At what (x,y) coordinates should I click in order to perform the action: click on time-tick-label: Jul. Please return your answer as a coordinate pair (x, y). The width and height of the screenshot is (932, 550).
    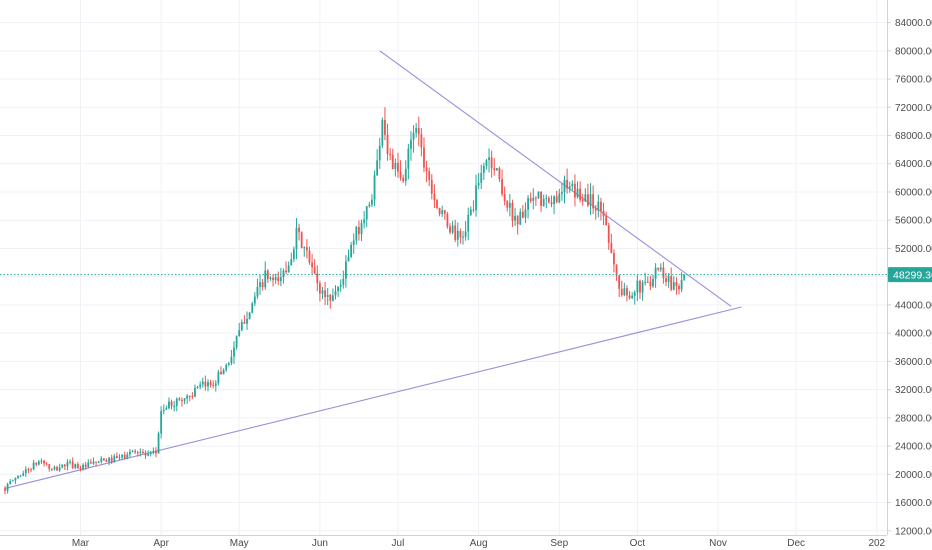
    Looking at the image, I should click on (398, 543).